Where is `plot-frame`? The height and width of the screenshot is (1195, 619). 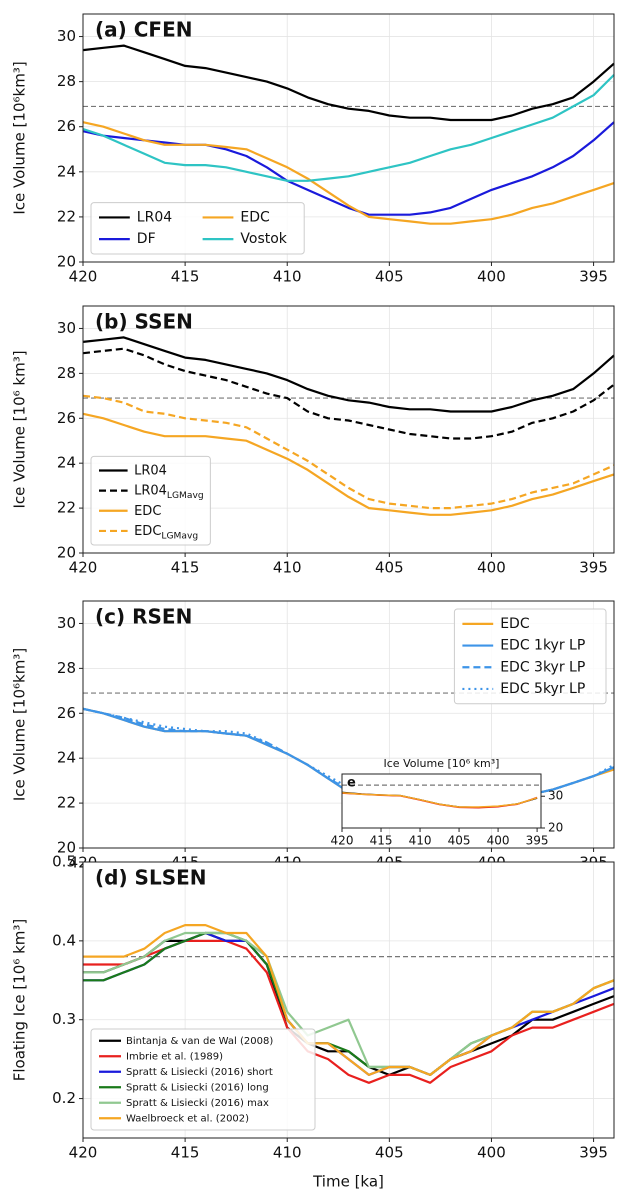 plot-frame is located at coordinates (441, 801).